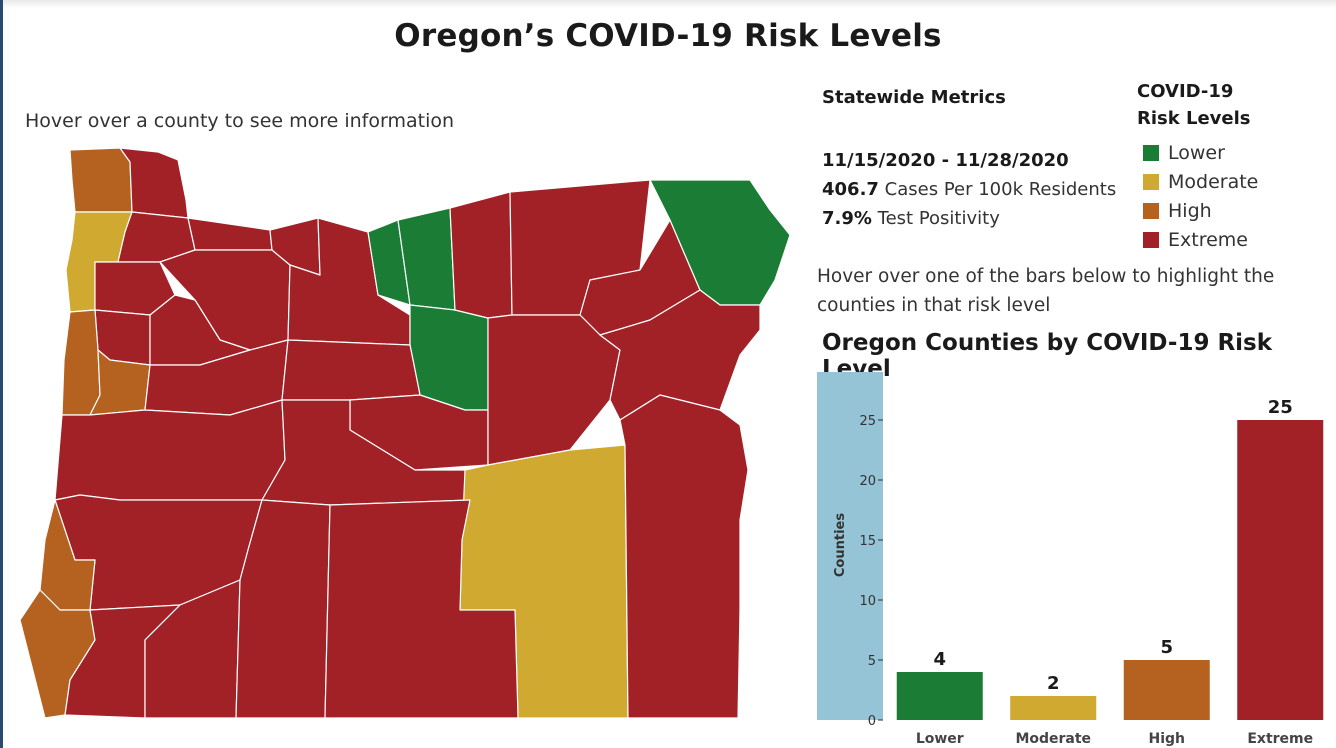 The width and height of the screenshot is (1336, 748). I want to click on top-strip, so click(668, 4).